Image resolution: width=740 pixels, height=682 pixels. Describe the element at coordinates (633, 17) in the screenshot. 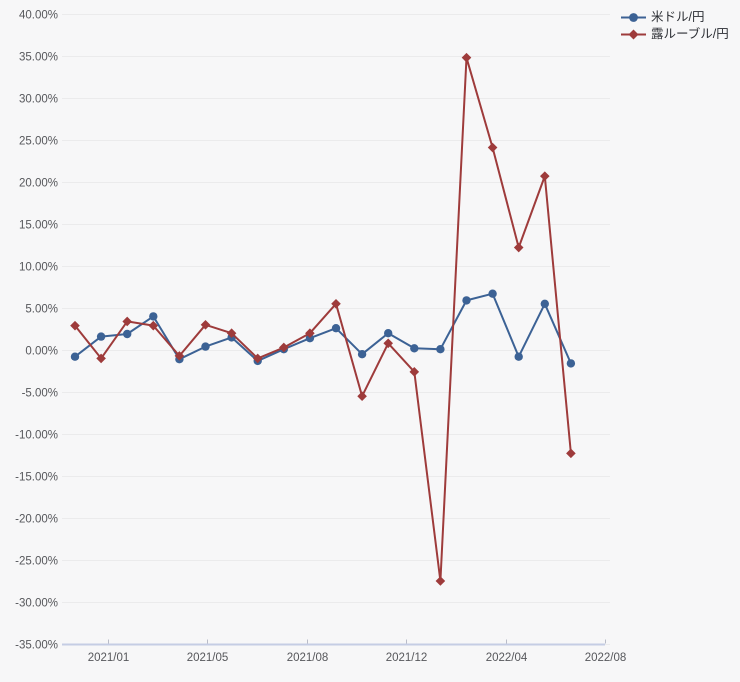

I see `line-circle-marker-icon` at that location.